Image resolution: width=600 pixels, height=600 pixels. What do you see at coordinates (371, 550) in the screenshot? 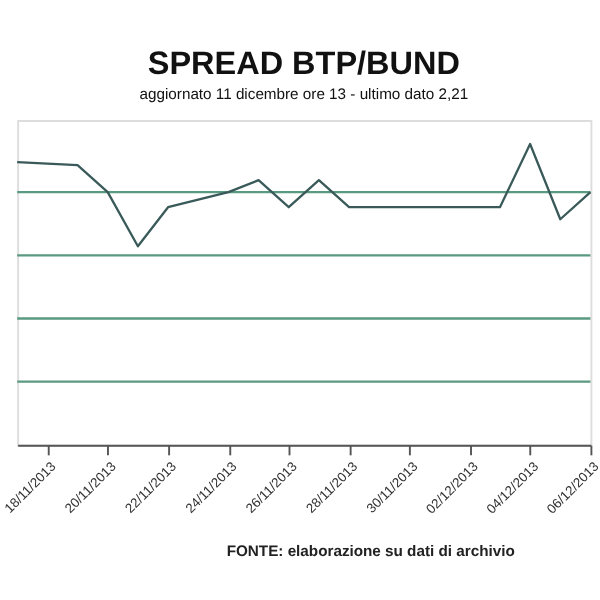
I see `source-note: FONTE: elaborazione su dati di archivio` at bounding box center [371, 550].